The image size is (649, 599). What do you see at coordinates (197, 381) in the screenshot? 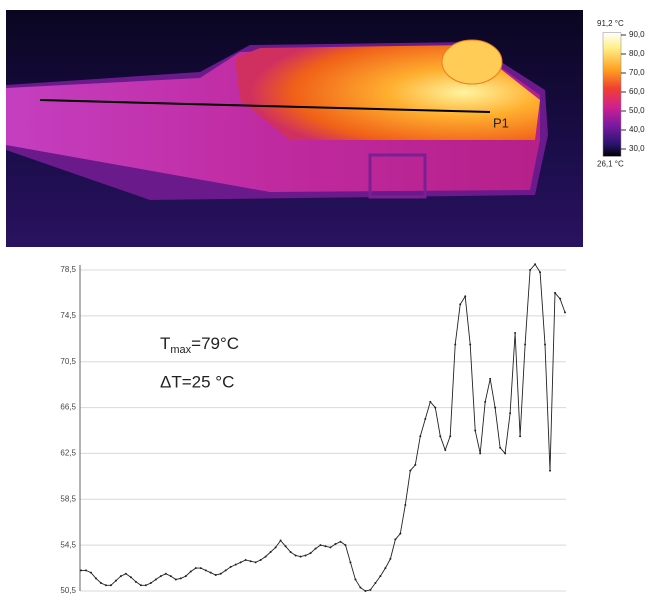
I see `delta-t-annotation: ΔT=25 °C` at bounding box center [197, 381].